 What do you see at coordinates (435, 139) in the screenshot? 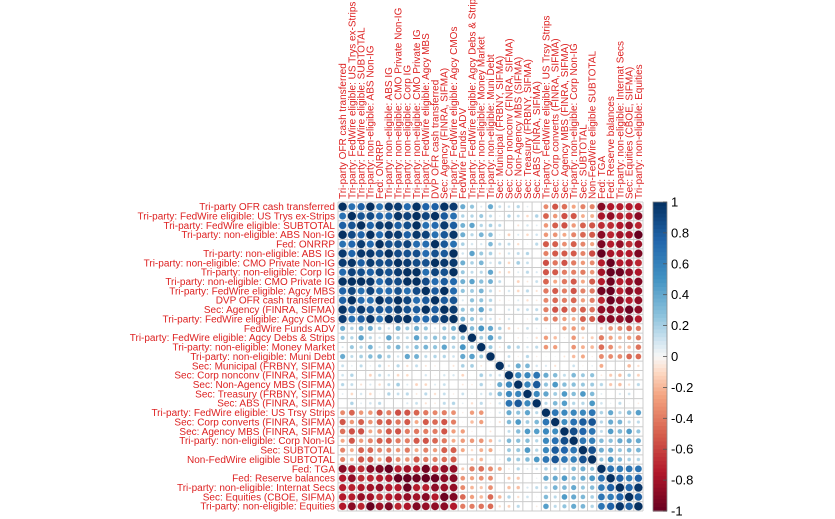
I see `column-label: DVP OFR cash transferred` at bounding box center [435, 139].